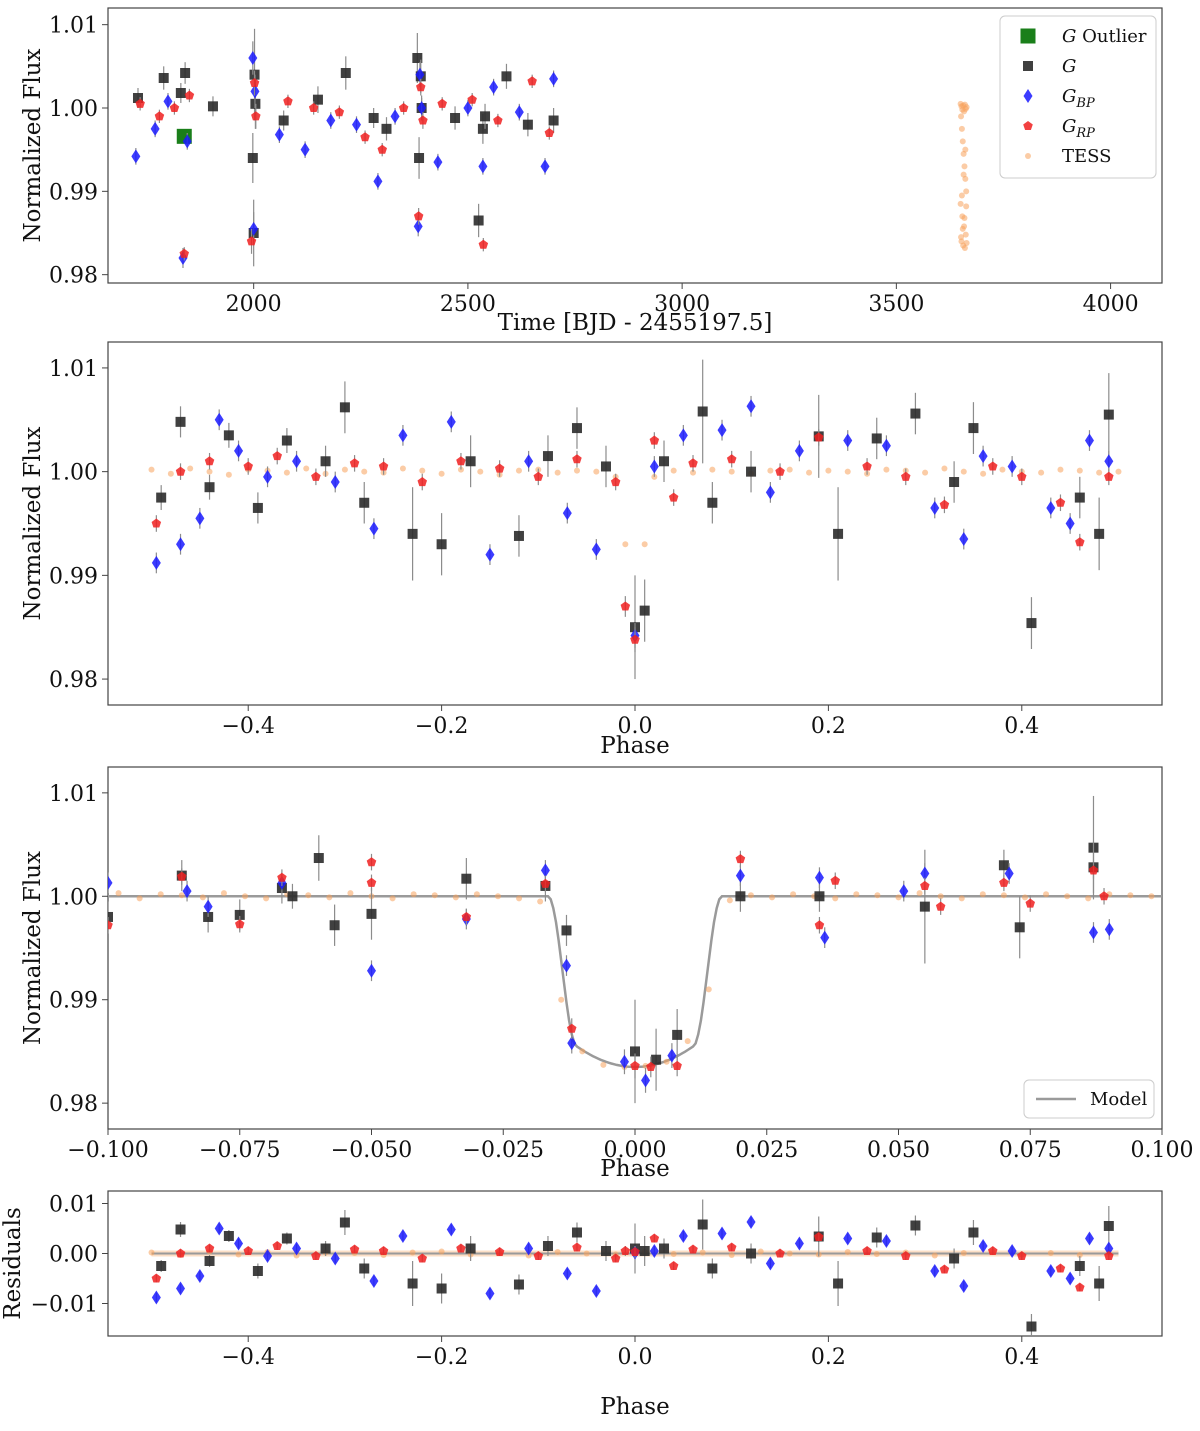 This screenshot has width=1200, height=1431. I want to click on x-tick-label: 3000, so click(682, 304).